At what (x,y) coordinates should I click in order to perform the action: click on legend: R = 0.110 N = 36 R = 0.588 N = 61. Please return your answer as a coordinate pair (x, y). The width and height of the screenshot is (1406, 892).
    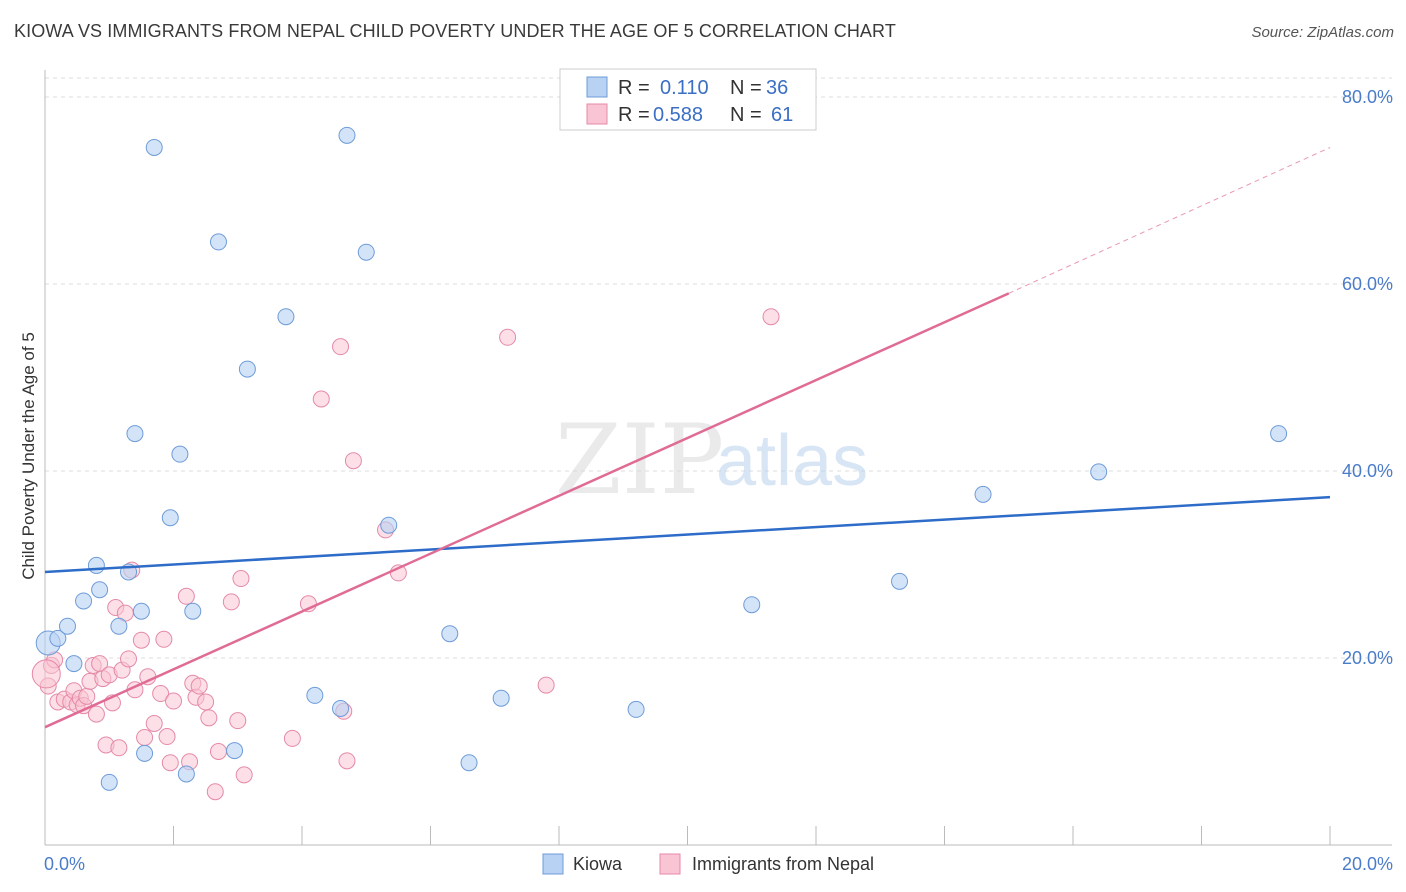
    Looking at the image, I should click on (688, 99).